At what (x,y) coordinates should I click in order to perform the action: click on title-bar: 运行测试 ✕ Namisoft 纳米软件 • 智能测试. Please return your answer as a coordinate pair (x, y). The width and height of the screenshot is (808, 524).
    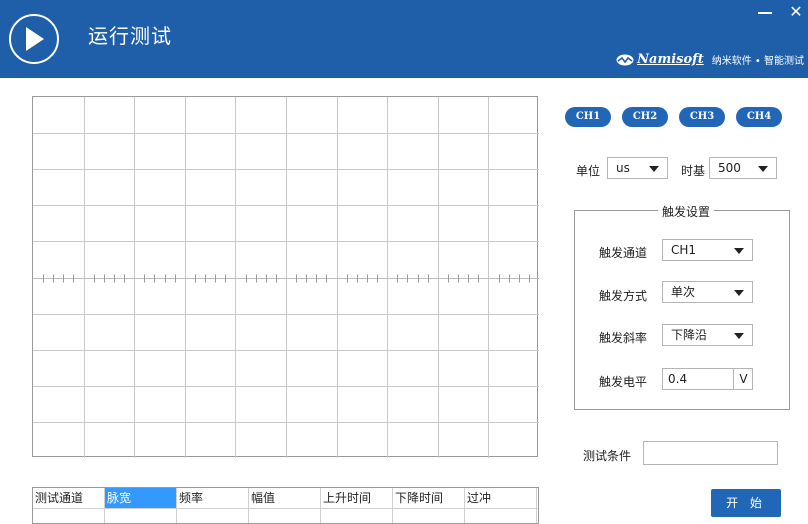
    Looking at the image, I should click on (404, 39).